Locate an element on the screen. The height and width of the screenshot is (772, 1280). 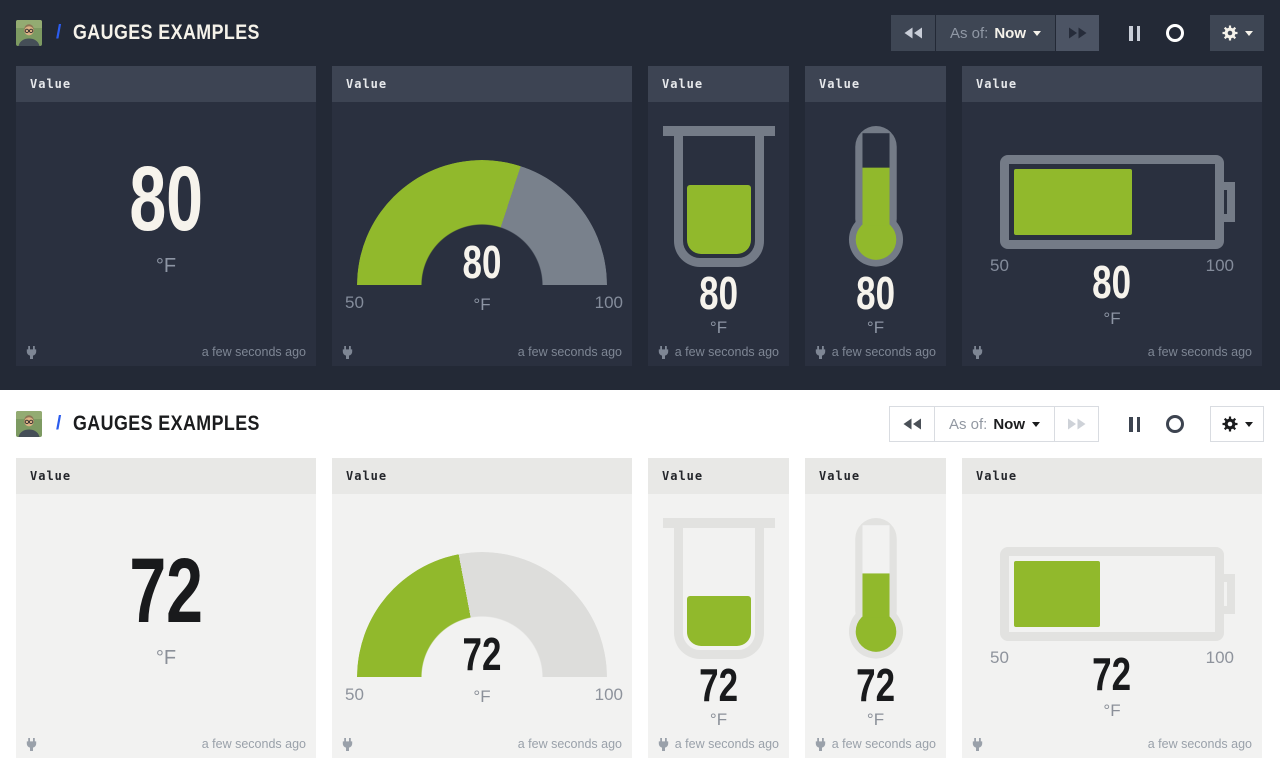
widget-battery-gauge: Value 50 100 80 °F a few seconds ago is located at coordinates (1112, 216).